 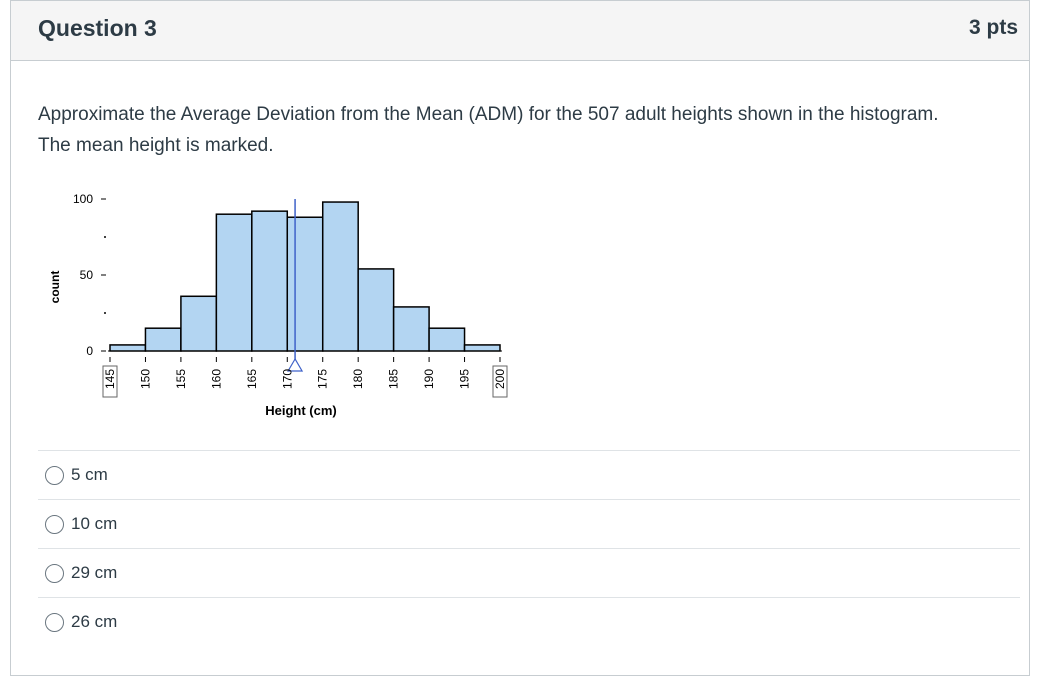 I want to click on answer-label: 10 cm, so click(x=94, y=523).